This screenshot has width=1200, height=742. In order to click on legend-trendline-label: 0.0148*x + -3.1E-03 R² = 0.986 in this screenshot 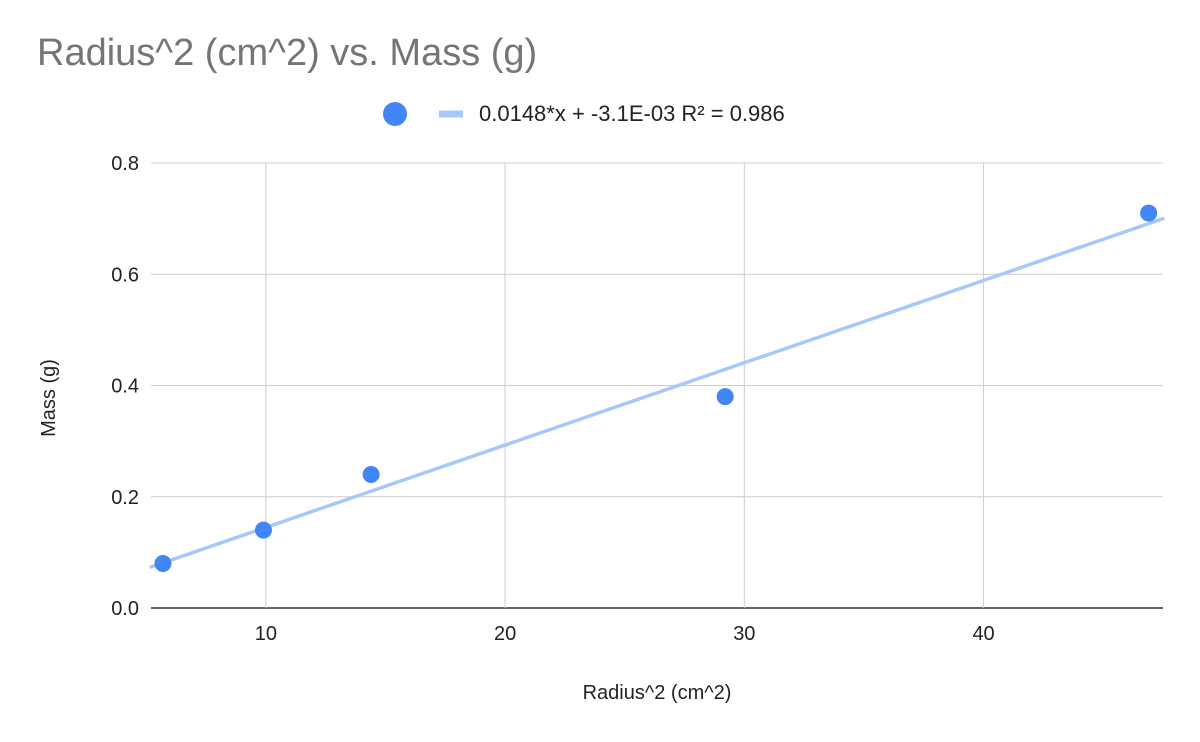, I will do `click(632, 113)`.